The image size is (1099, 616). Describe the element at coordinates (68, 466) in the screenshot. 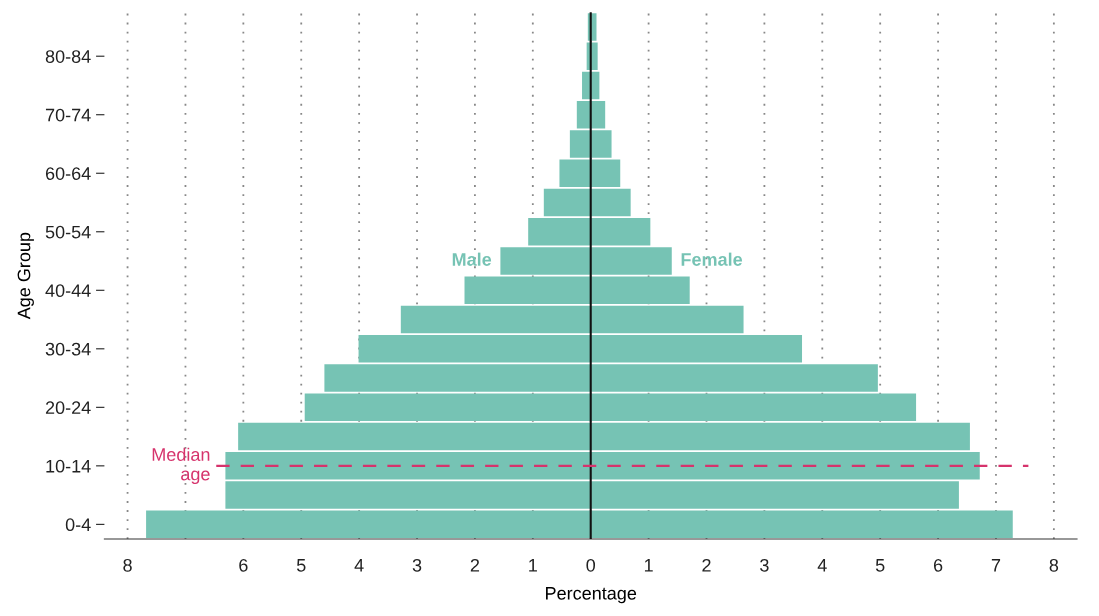

I see `y-tick-label: 10-14` at that location.